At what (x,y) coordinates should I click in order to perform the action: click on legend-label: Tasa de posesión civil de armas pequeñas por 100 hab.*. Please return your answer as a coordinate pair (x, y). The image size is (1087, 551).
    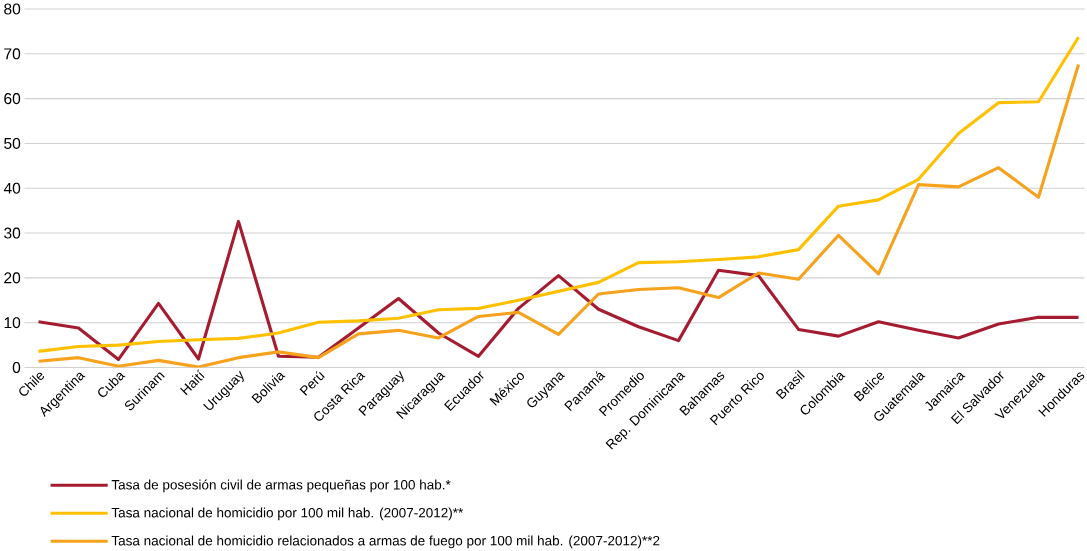
    Looking at the image, I should click on (281, 486).